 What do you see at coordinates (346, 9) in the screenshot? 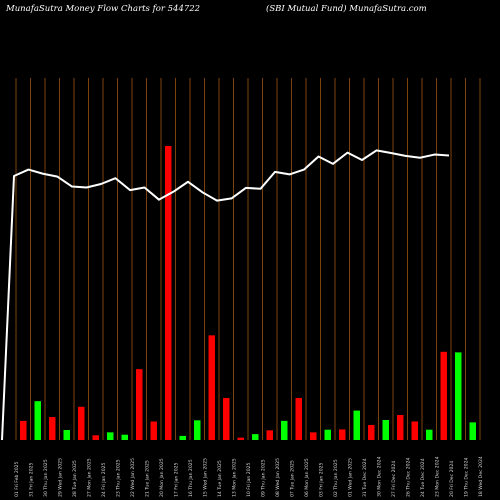
I see `chart-title-right: (SBI Mutual Fund) MunafaSutra.com` at bounding box center [346, 9].